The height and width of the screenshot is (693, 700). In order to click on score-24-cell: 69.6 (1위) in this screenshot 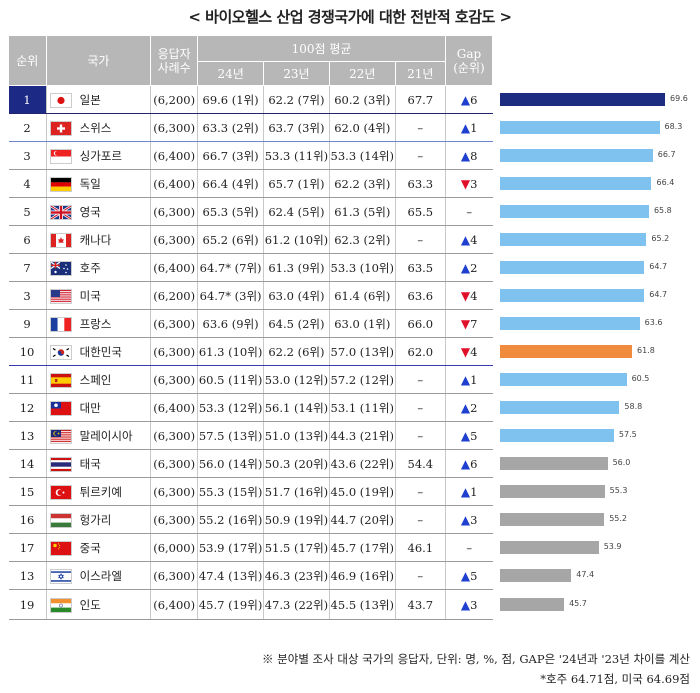, I will do `click(231, 99)`.